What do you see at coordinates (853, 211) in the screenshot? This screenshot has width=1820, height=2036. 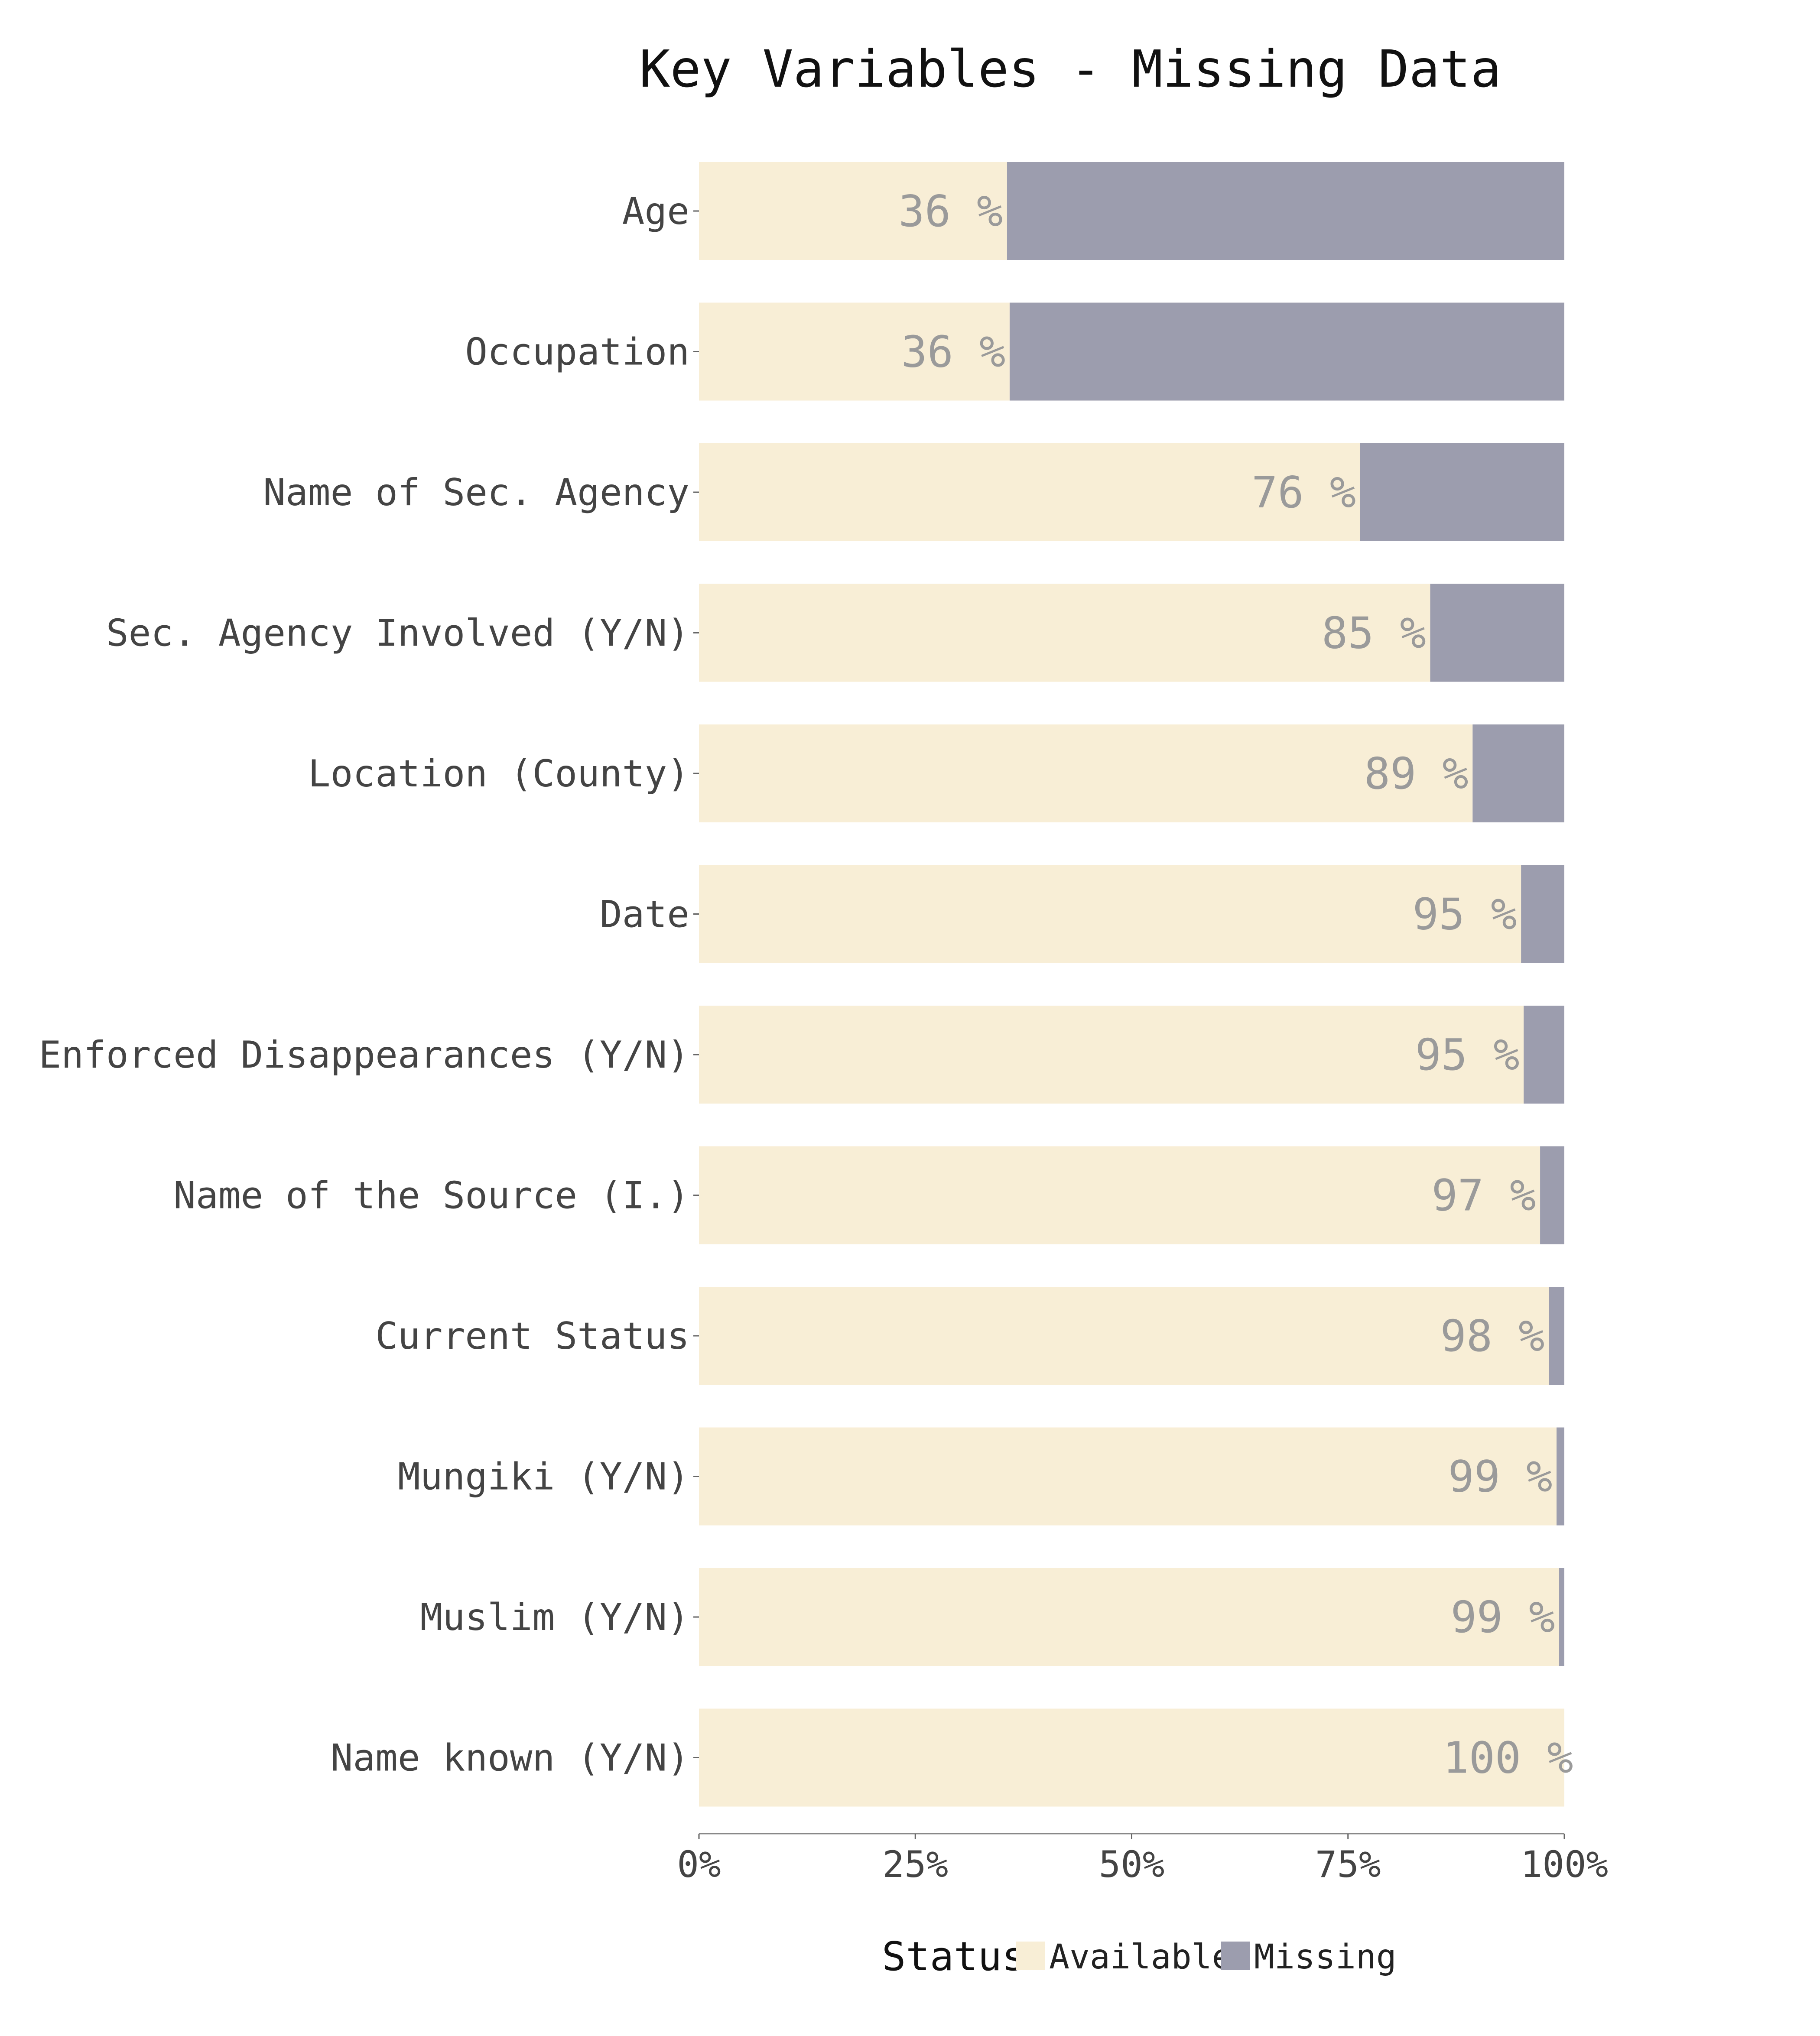 I see `bar-available-age` at bounding box center [853, 211].